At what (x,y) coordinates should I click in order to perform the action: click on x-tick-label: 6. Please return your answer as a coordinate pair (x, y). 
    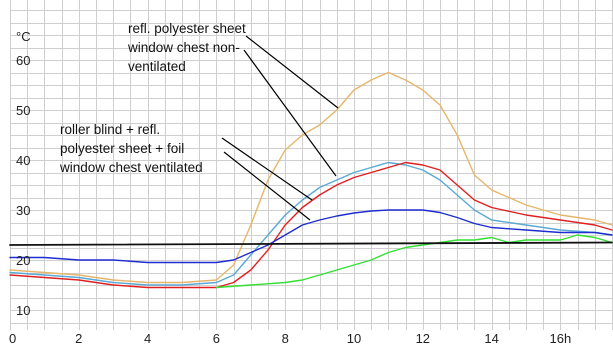
    Looking at the image, I should click on (216, 338).